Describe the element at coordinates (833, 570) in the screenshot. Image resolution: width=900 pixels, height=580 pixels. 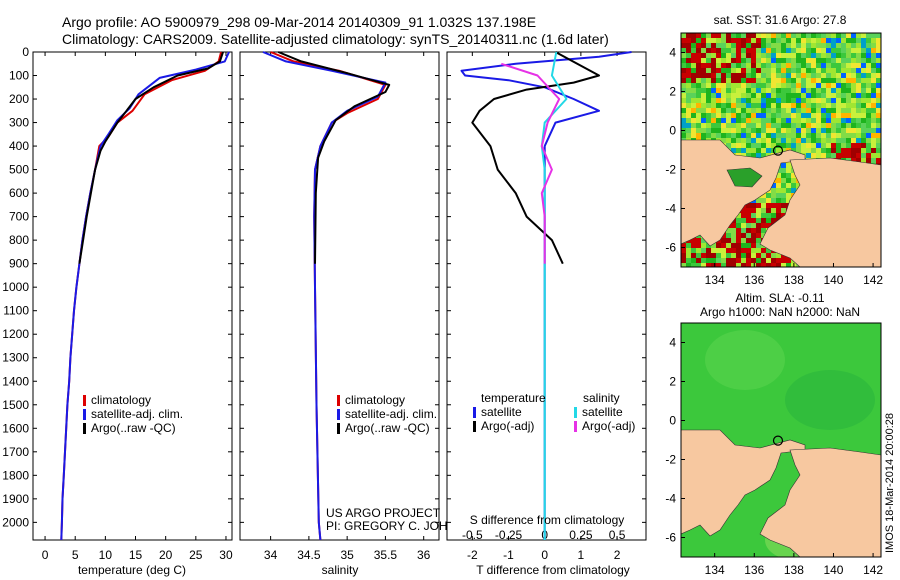
I see `map-x-tick-label: 140` at that location.